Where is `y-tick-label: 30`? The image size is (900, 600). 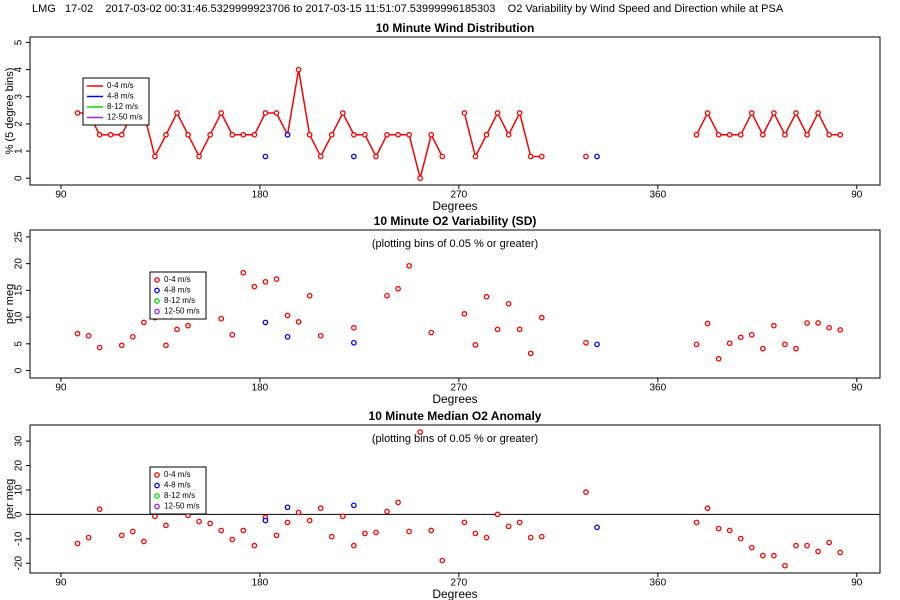 y-tick-label: 30 is located at coordinates (19, 441).